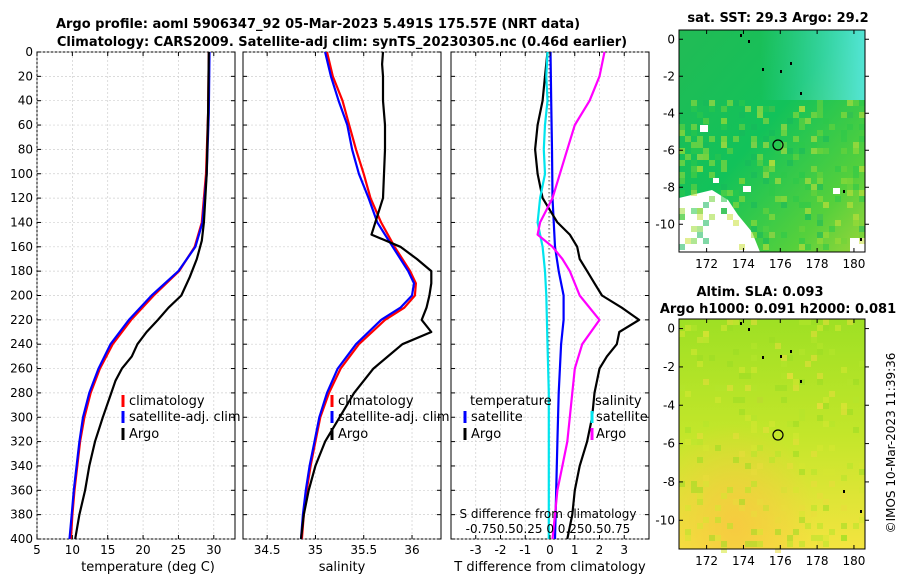  Describe the element at coordinates (21, 539) in the screenshot. I see `y-tick-label: 400` at that location.